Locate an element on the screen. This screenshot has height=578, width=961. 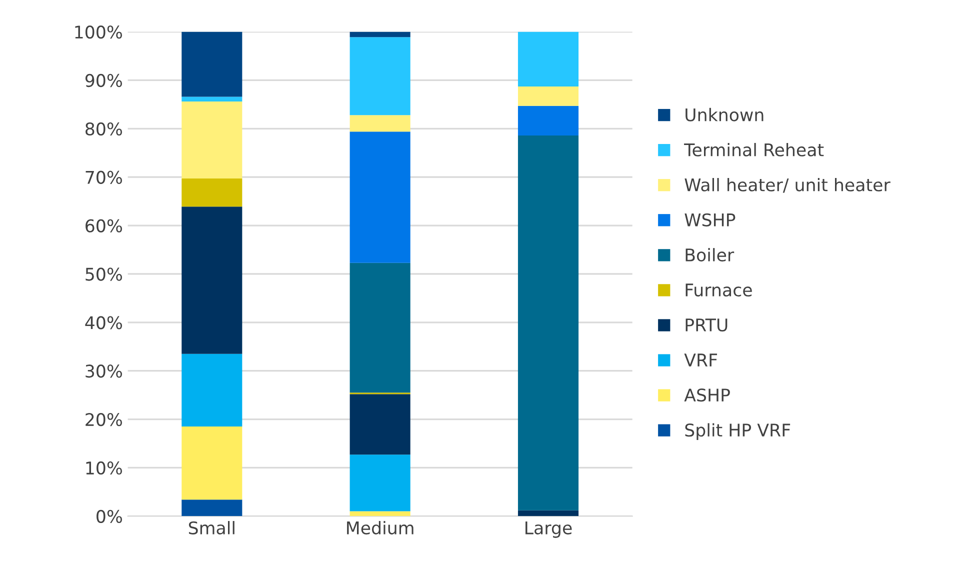
y-tick-label: 10% is located at coordinates (104, 468).